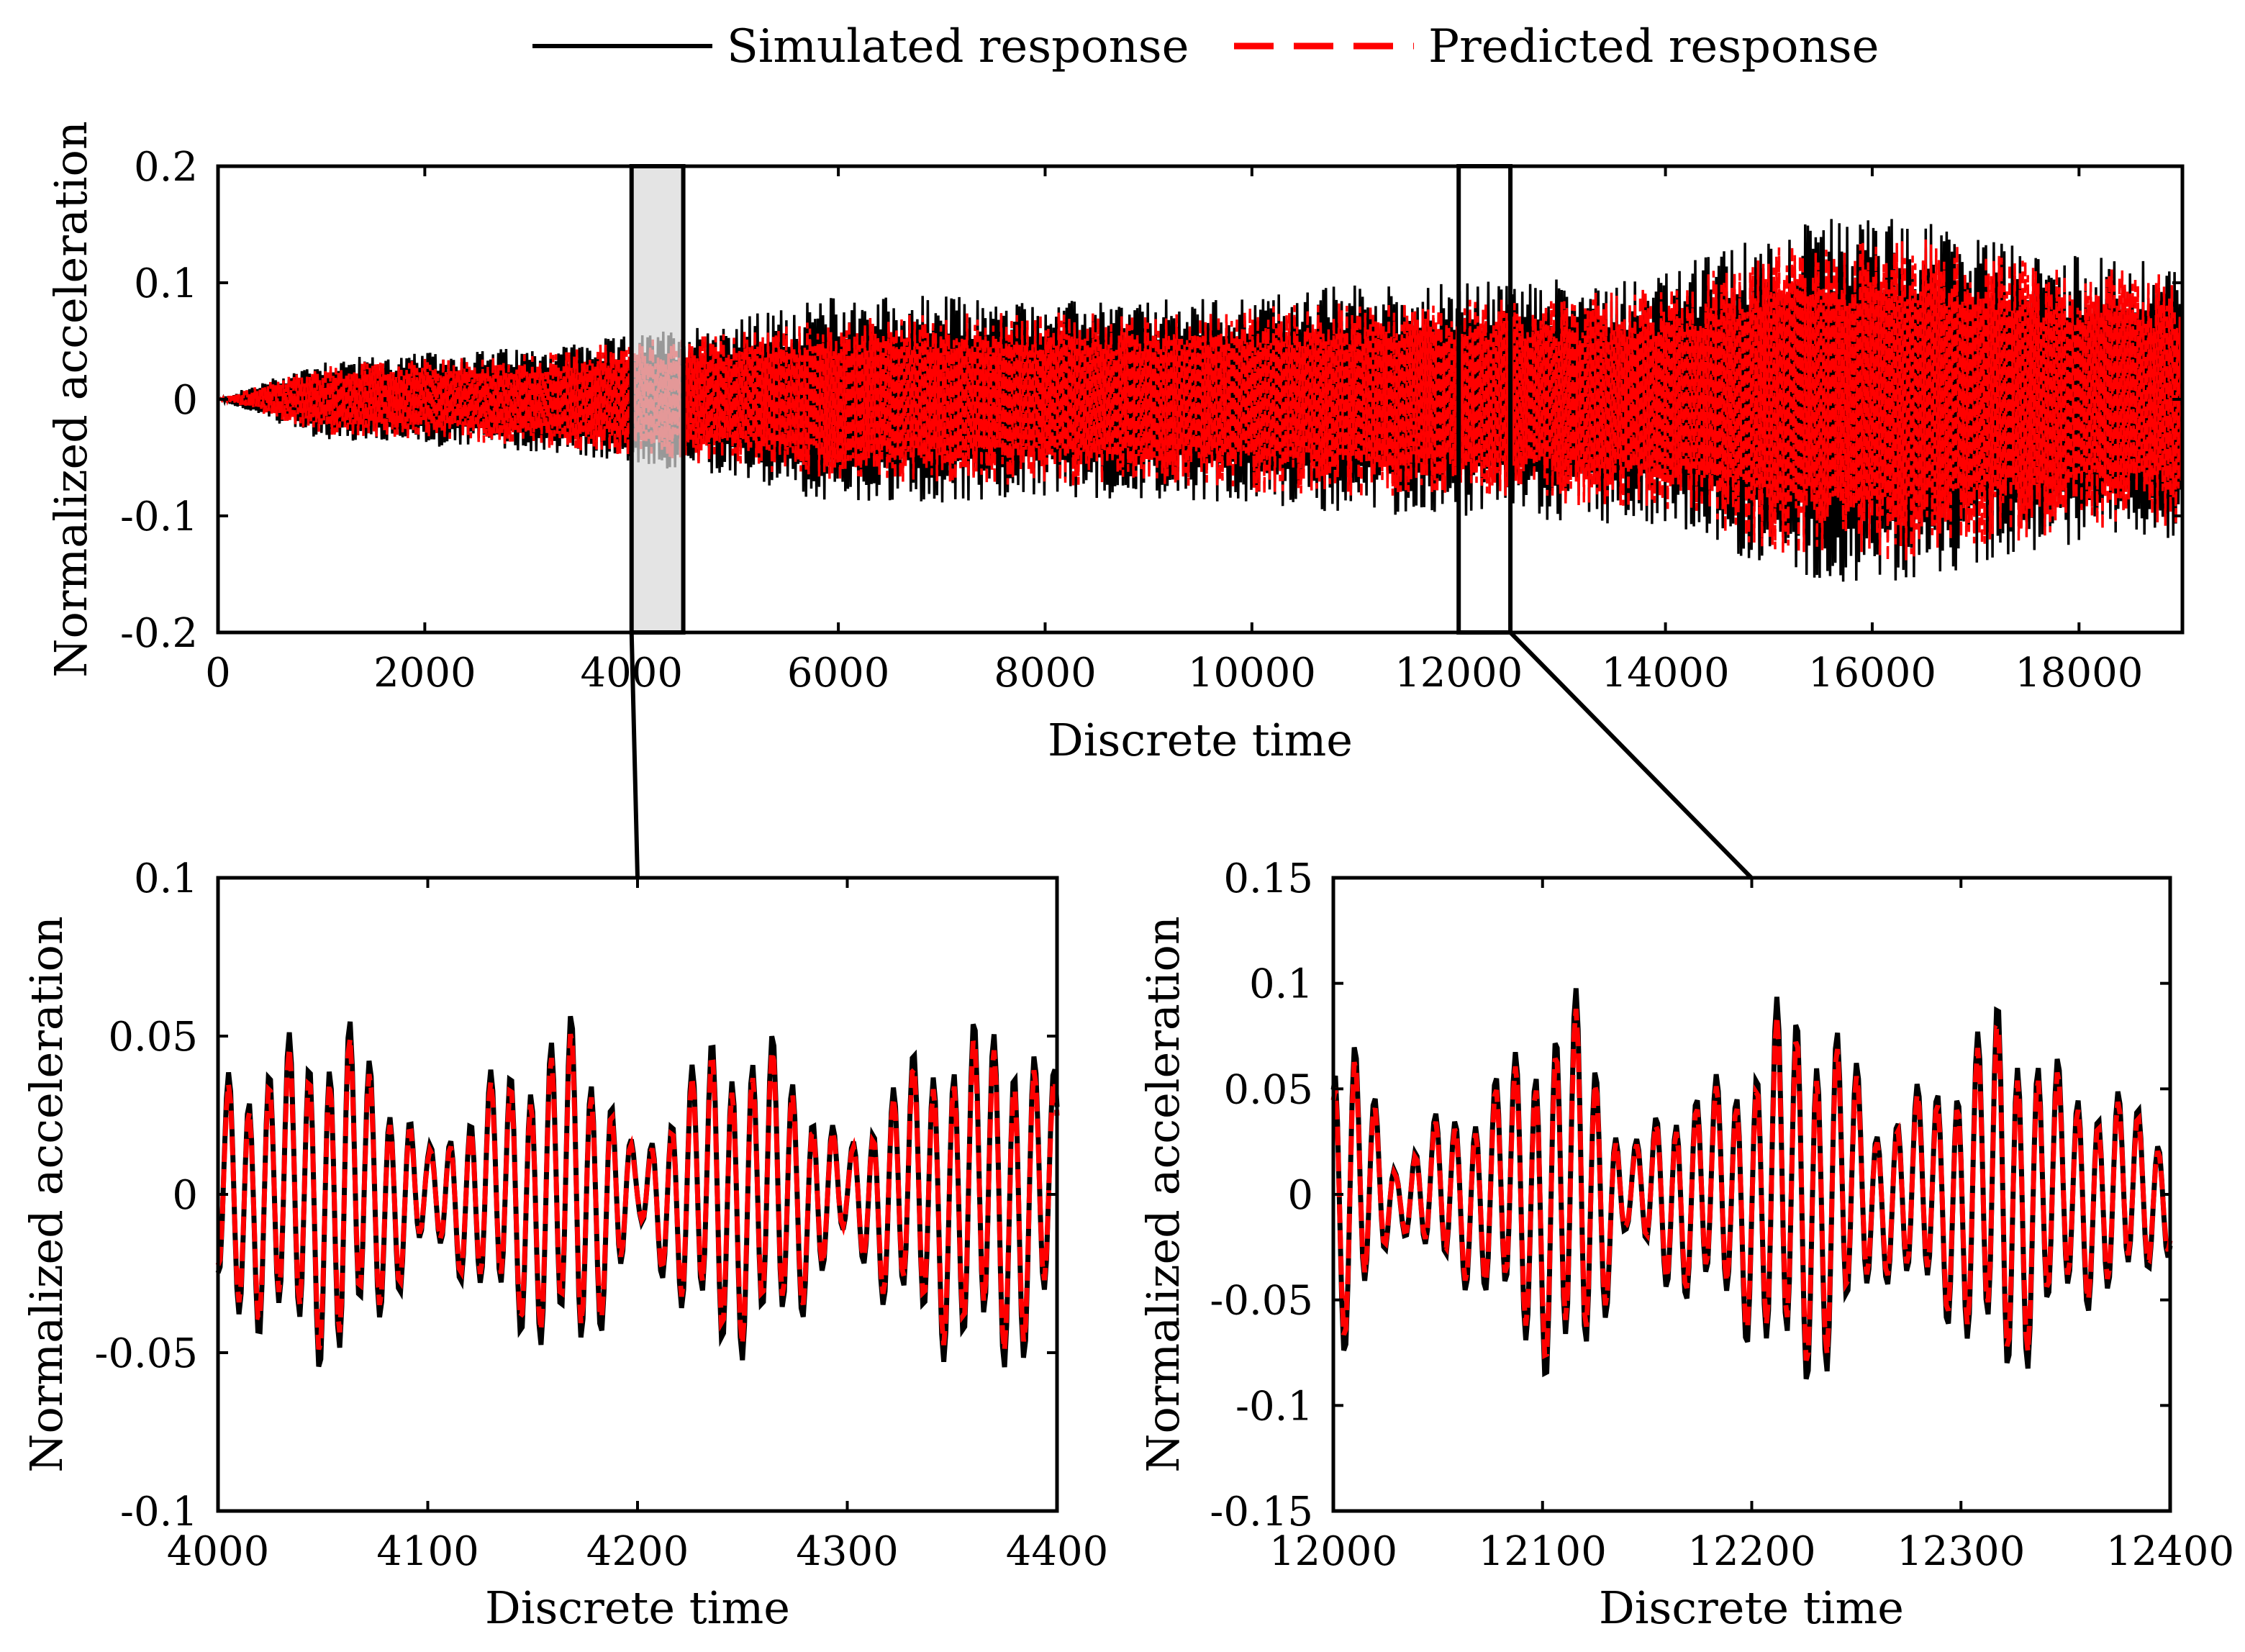  What do you see at coordinates (2170, 1551) in the screenshot?
I see `xtick-label: 12400` at bounding box center [2170, 1551].